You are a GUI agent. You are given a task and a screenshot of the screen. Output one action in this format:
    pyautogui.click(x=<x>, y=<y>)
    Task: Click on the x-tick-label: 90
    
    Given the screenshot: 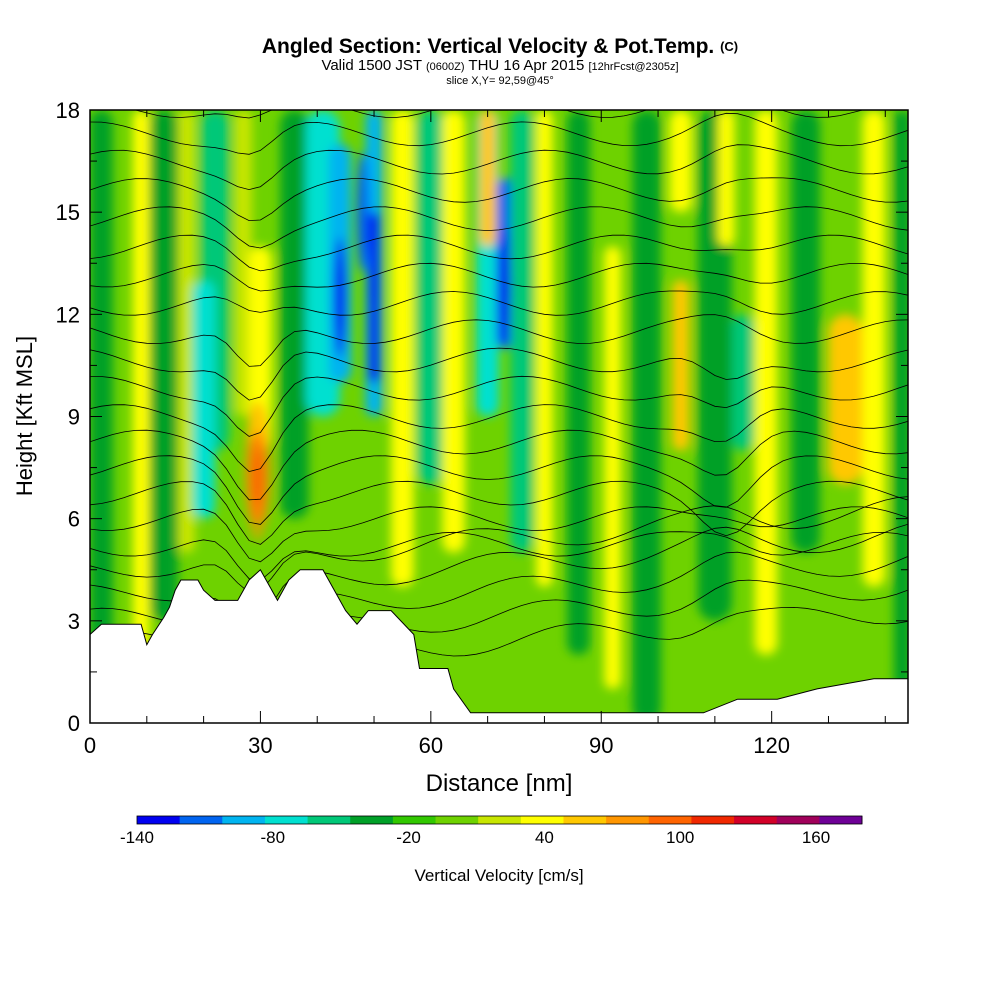 What is the action you would take?
    pyautogui.click(x=601, y=745)
    